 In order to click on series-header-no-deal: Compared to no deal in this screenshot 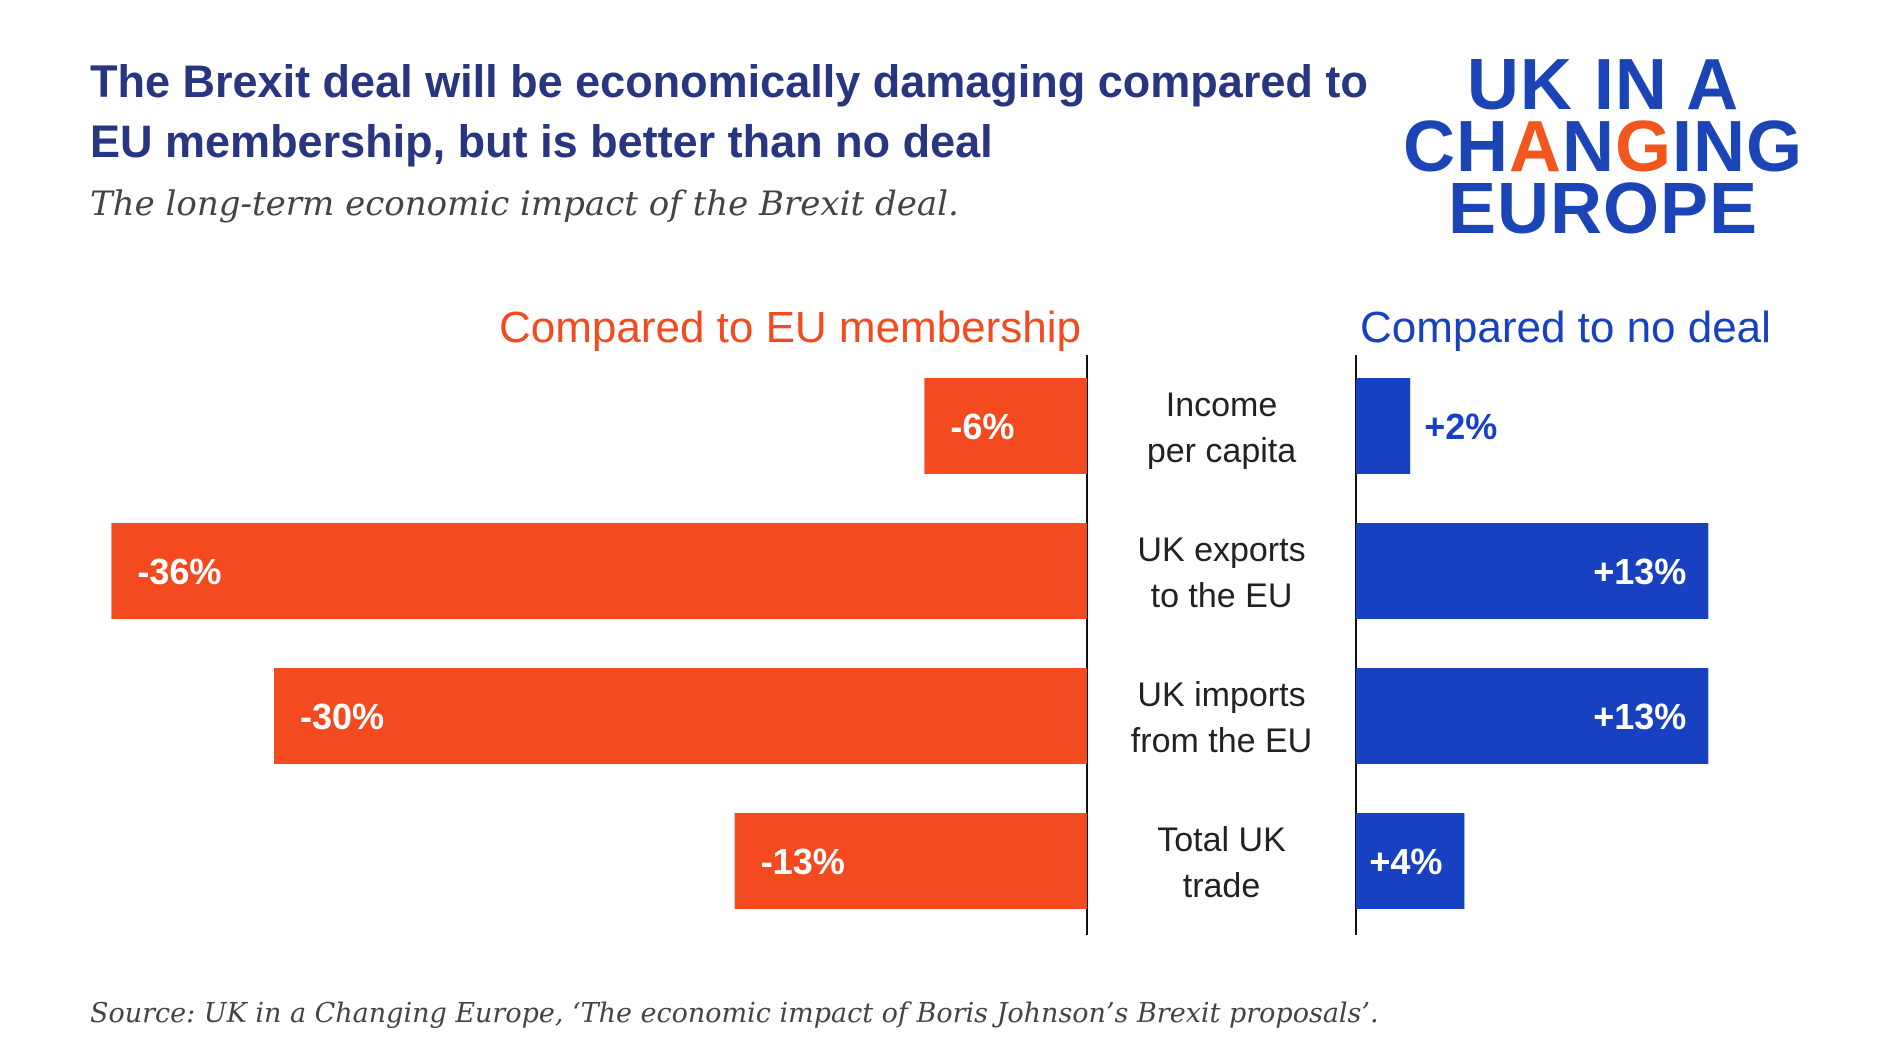, I will do `click(1565, 327)`.